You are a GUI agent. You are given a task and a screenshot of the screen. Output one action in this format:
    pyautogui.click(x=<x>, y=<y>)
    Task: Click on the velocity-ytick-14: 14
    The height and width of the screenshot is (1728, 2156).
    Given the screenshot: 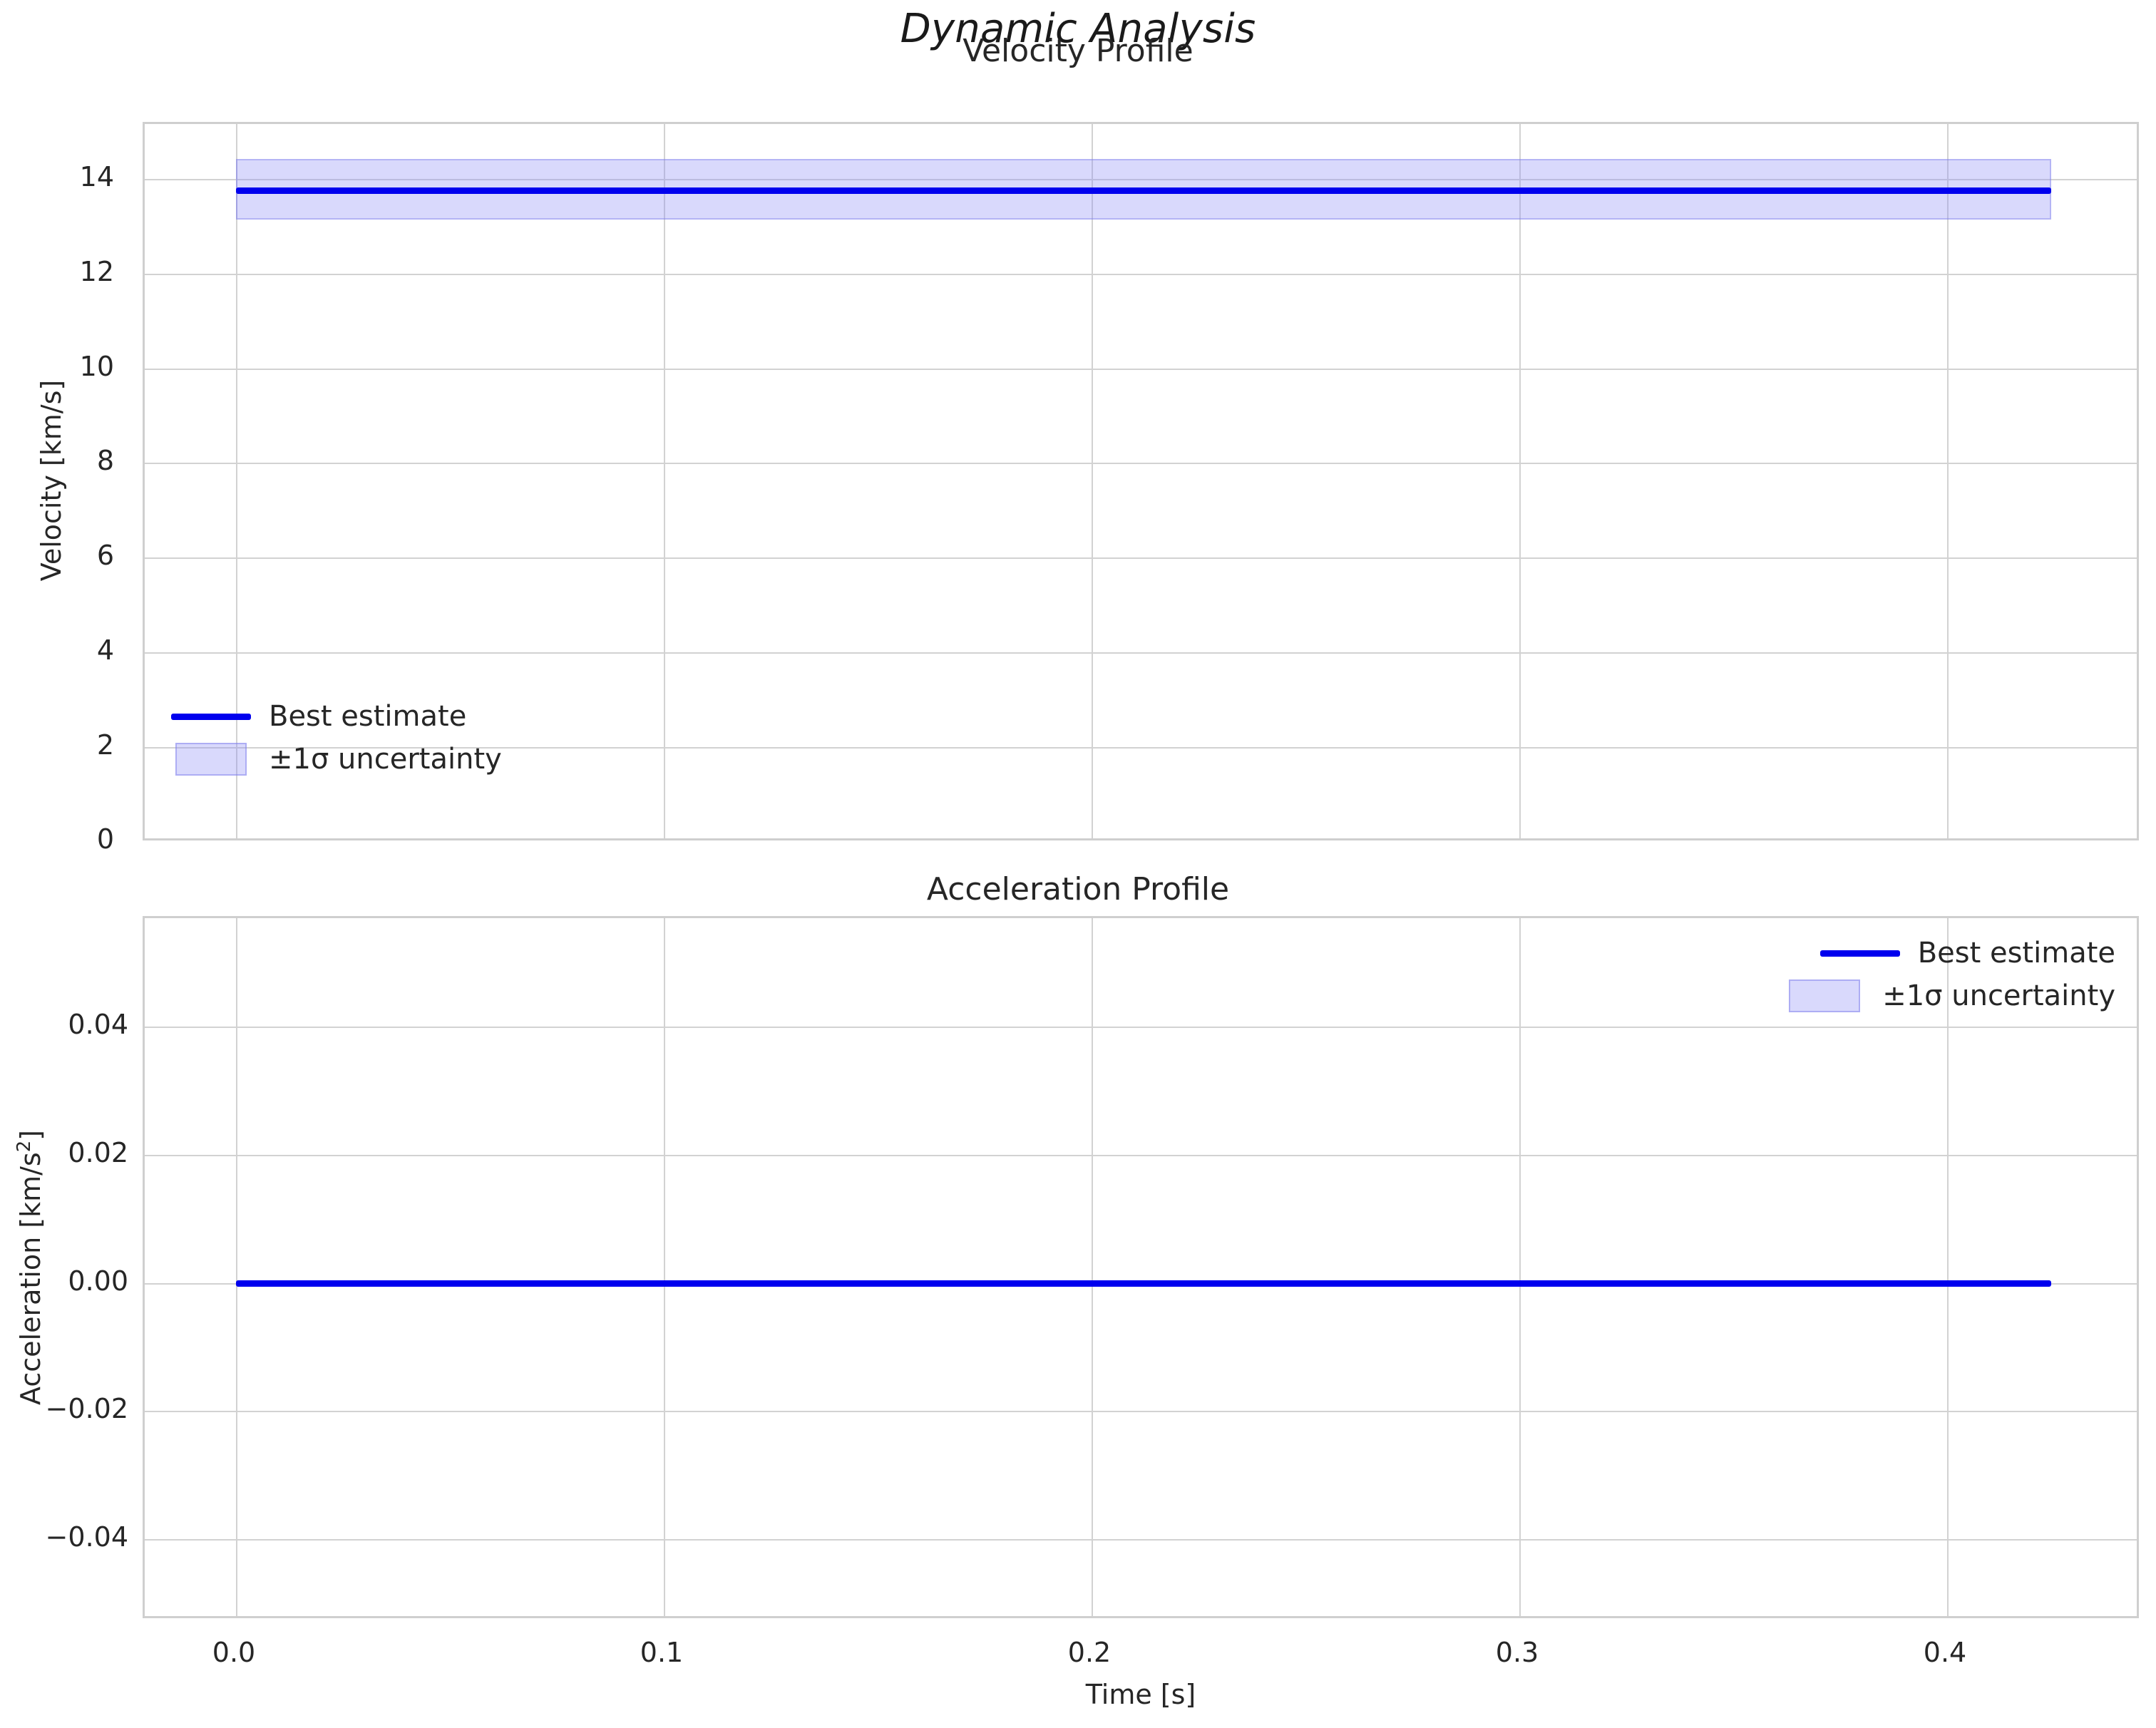 What is the action you would take?
    pyautogui.click(x=96, y=176)
    